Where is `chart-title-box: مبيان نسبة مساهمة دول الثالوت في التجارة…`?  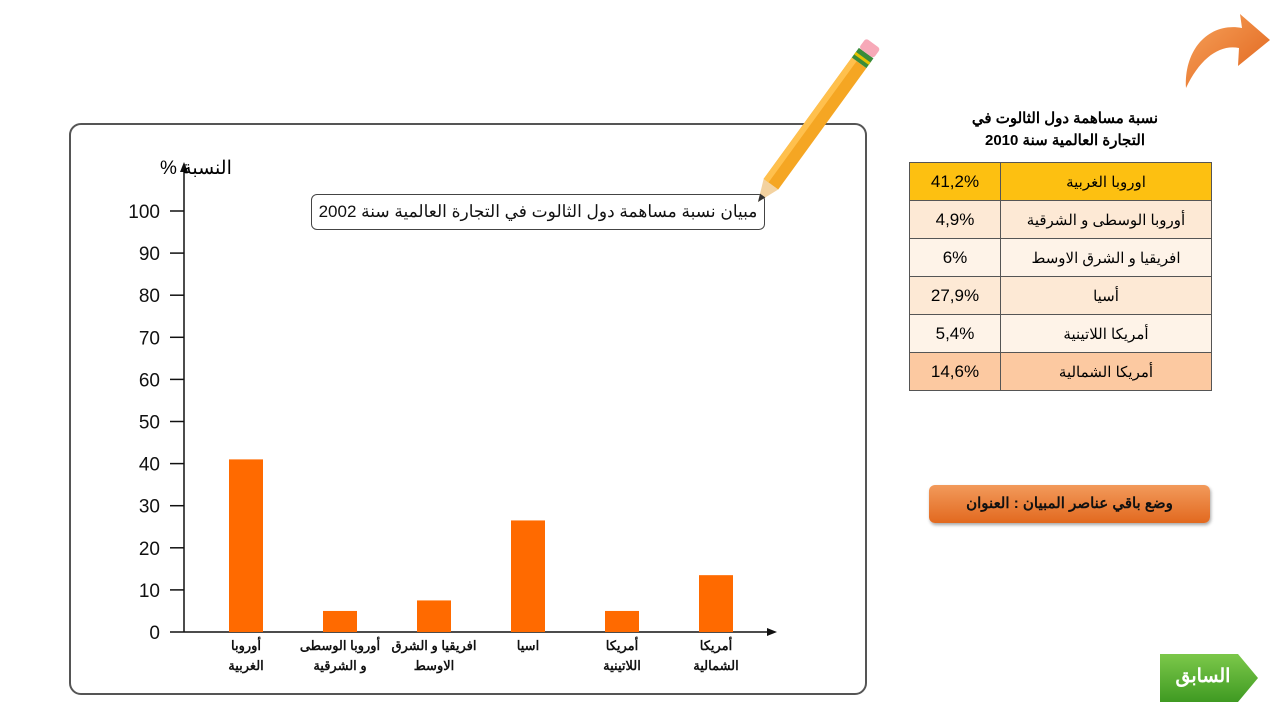 chart-title-box: مبيان نسبة مساهمة دول الثالوت في التجارة… is located at coordinates (538, 212).